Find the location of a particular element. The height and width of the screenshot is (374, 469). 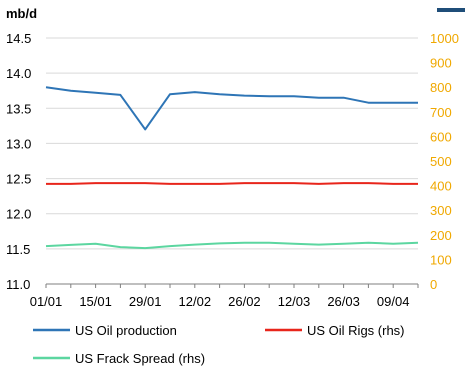

x-tick-label: 26/02 is located at coordinates (244, 301).